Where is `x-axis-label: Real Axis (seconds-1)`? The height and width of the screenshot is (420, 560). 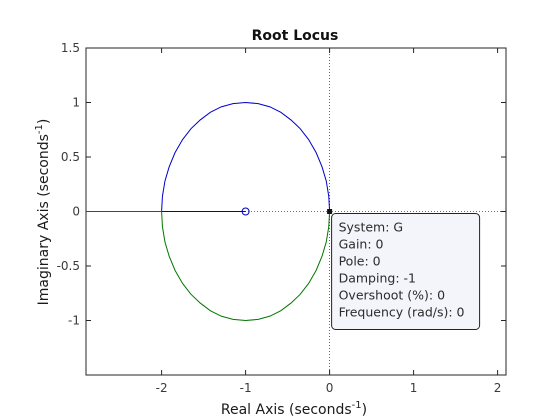 x-axis-label: Real Axis (seconds-1) is located at coordinates (294, 409).